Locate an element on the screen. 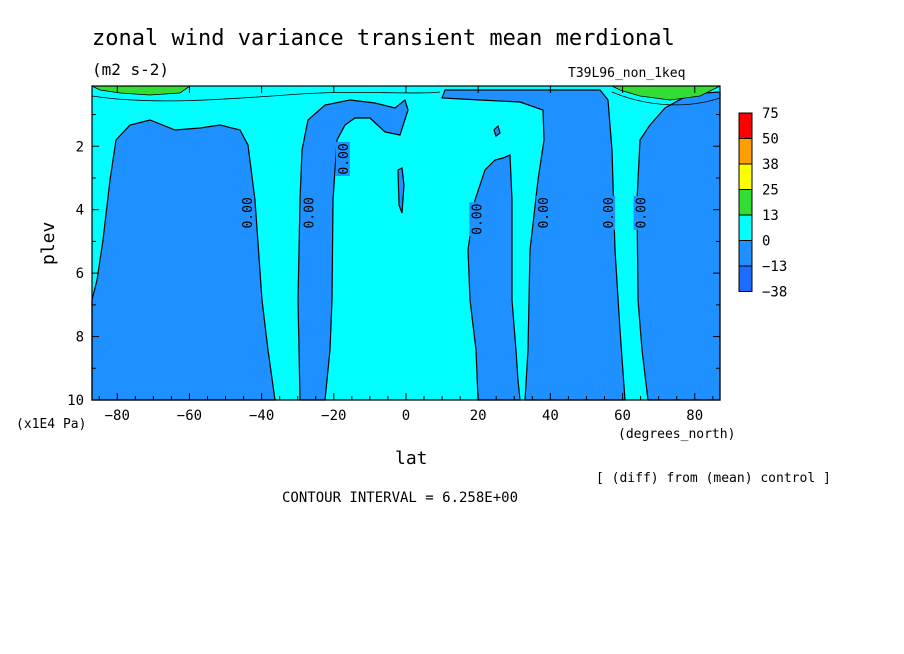  x-tick-label: 80 is located at coordinates (694, 416).